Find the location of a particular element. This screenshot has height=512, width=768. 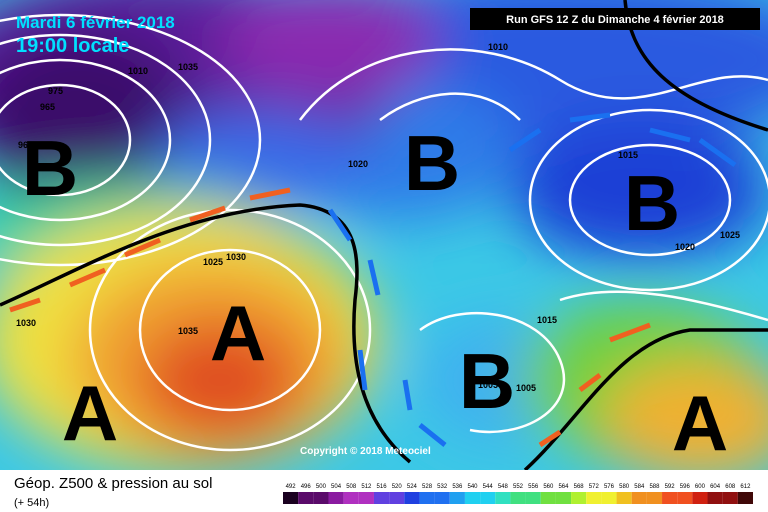

scale-label: 564 is located at coordinates (563, 487).